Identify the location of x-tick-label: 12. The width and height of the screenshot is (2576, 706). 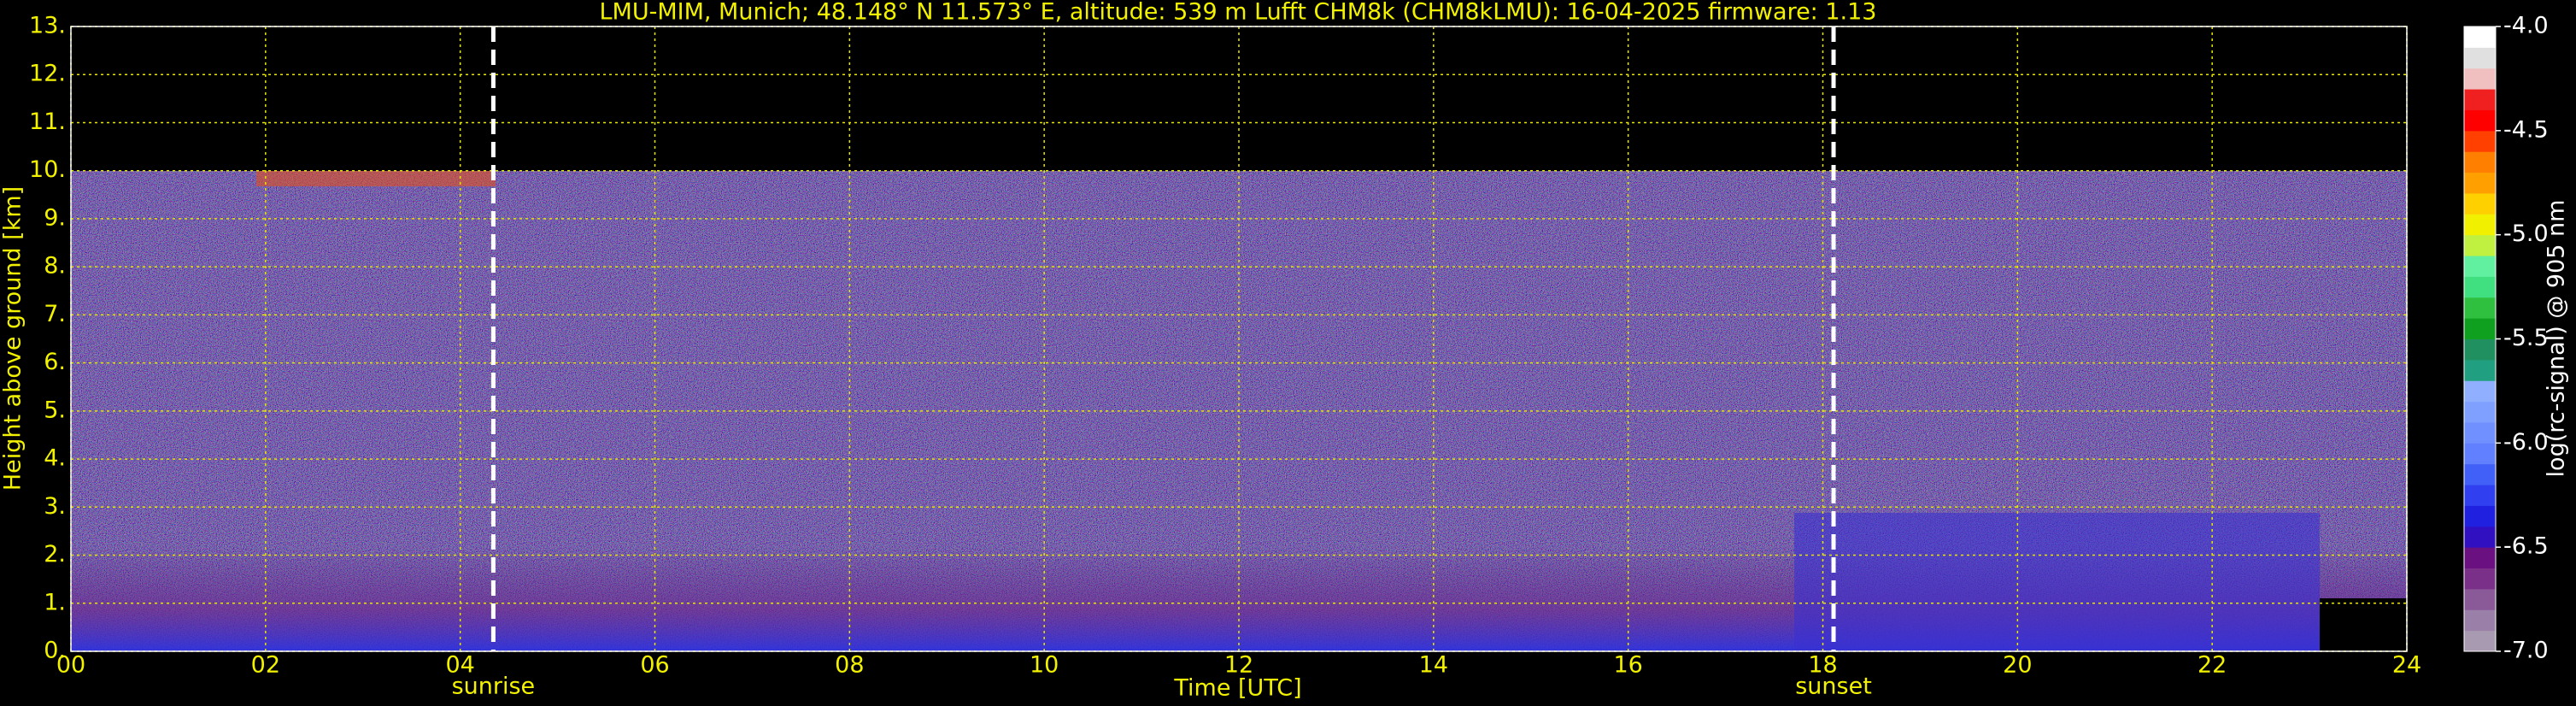
(1238, 665).